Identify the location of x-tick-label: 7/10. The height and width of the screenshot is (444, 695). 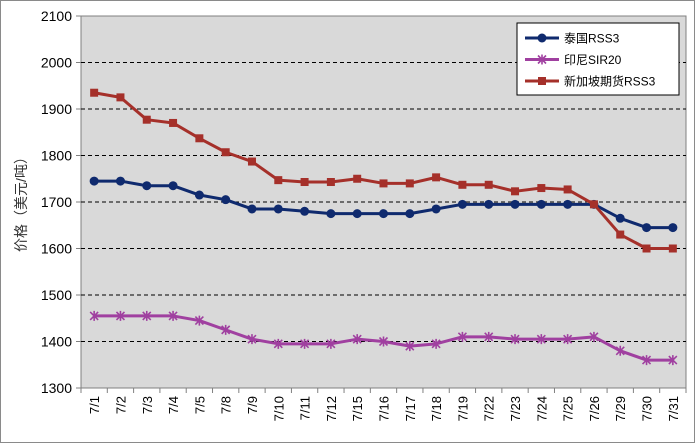
(278, 408).